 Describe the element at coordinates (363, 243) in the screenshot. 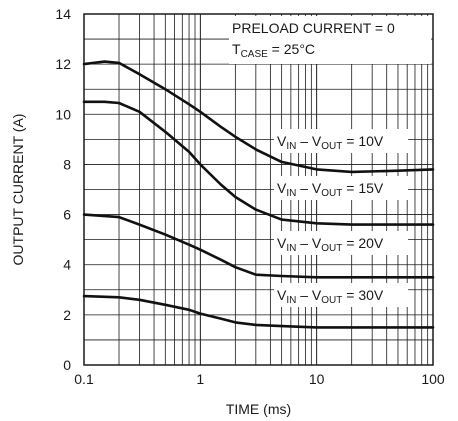

I see `series-label-part: = 20V` at that location.